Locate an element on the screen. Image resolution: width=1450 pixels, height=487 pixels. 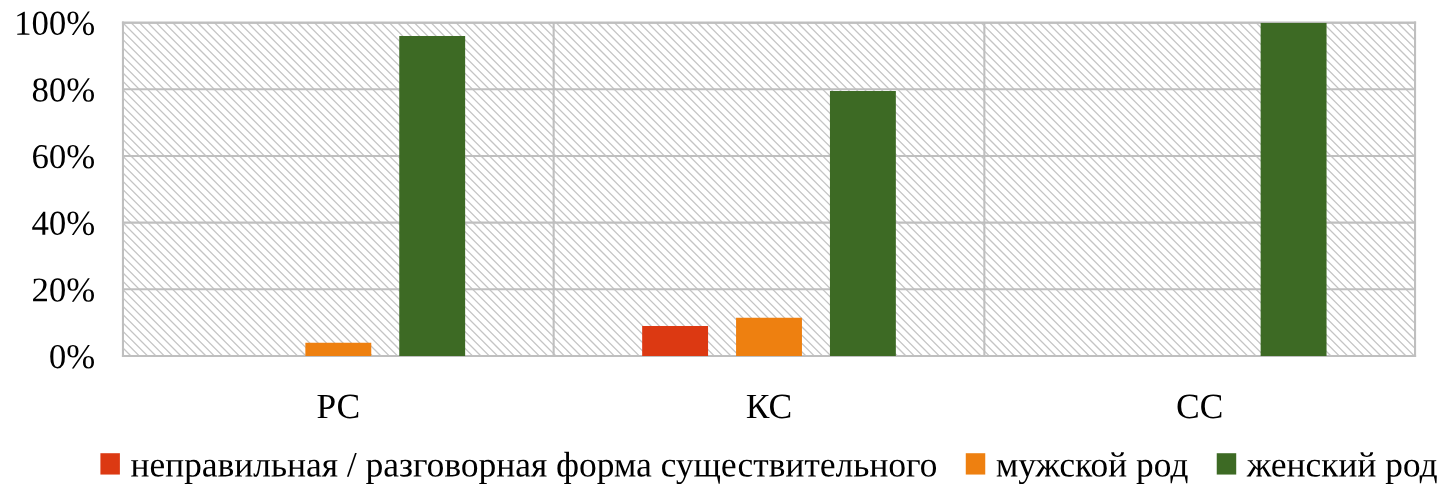
y-tick-label: 100% is located at coordinates (55, 23).